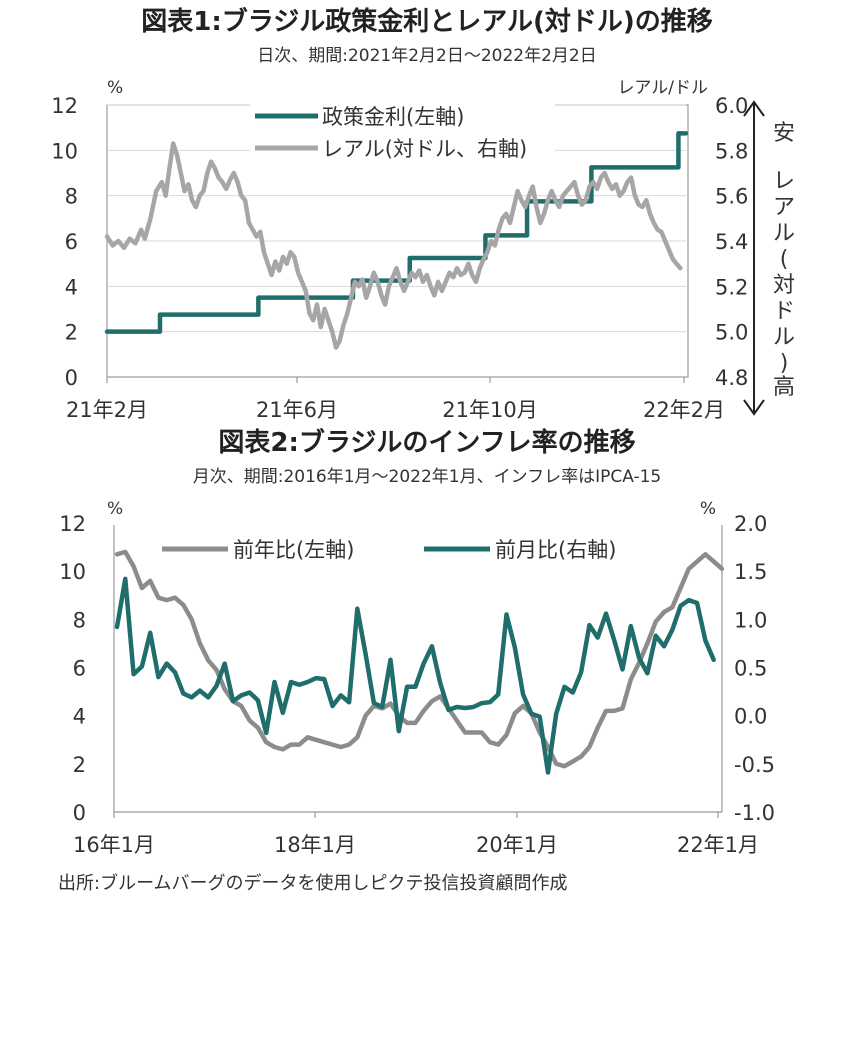 The width and height of the screenshot is (854, 1056). Describe the element at coordinates (64, 106) in the screenshot. I see `chart1-left-tick-label: 12` at that location.